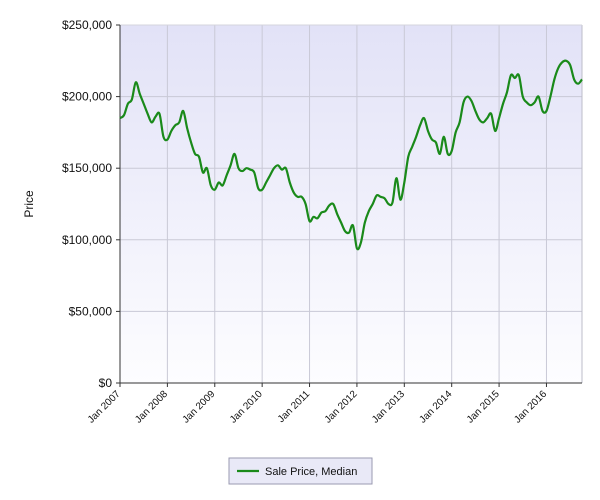 This screenshot has width=600, height=500. What do you see at coordinates (106, 383) in the screenshot?
I see `y-tick-label: $0` at bounding box center [106, 383].